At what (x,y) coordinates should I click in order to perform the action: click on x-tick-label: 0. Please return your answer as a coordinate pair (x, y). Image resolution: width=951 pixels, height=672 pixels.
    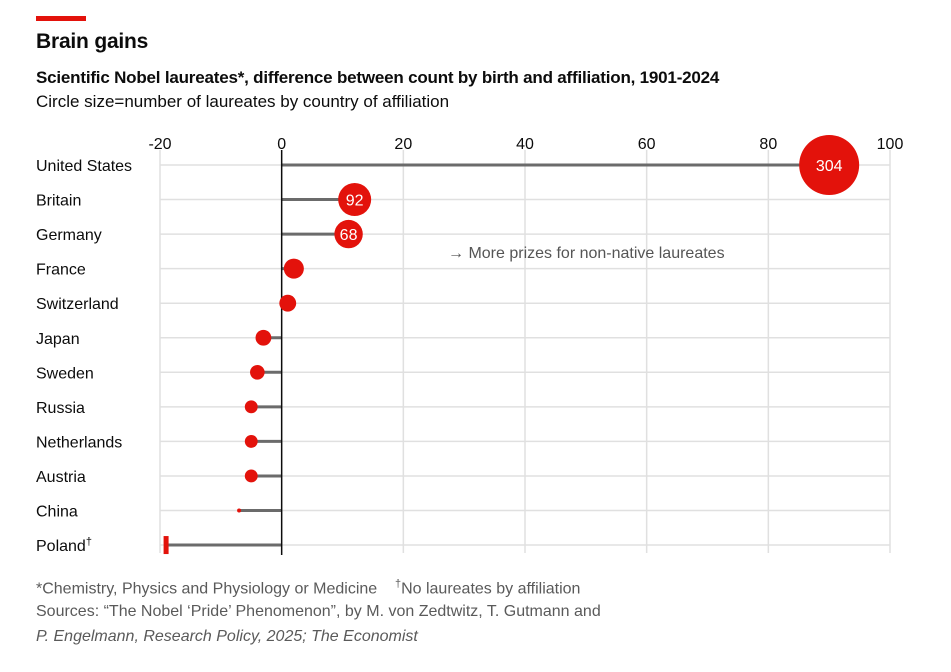
    Looking at the image, I should click on (281, 144).